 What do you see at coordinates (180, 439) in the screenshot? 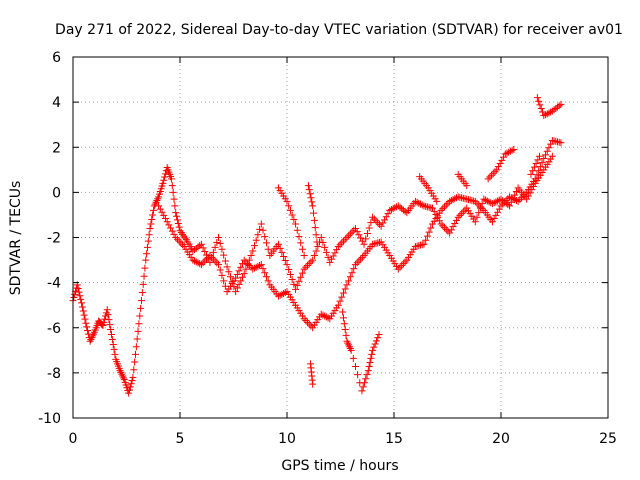
I see `x-tick-label: 5` at bounding box center [180, 439].